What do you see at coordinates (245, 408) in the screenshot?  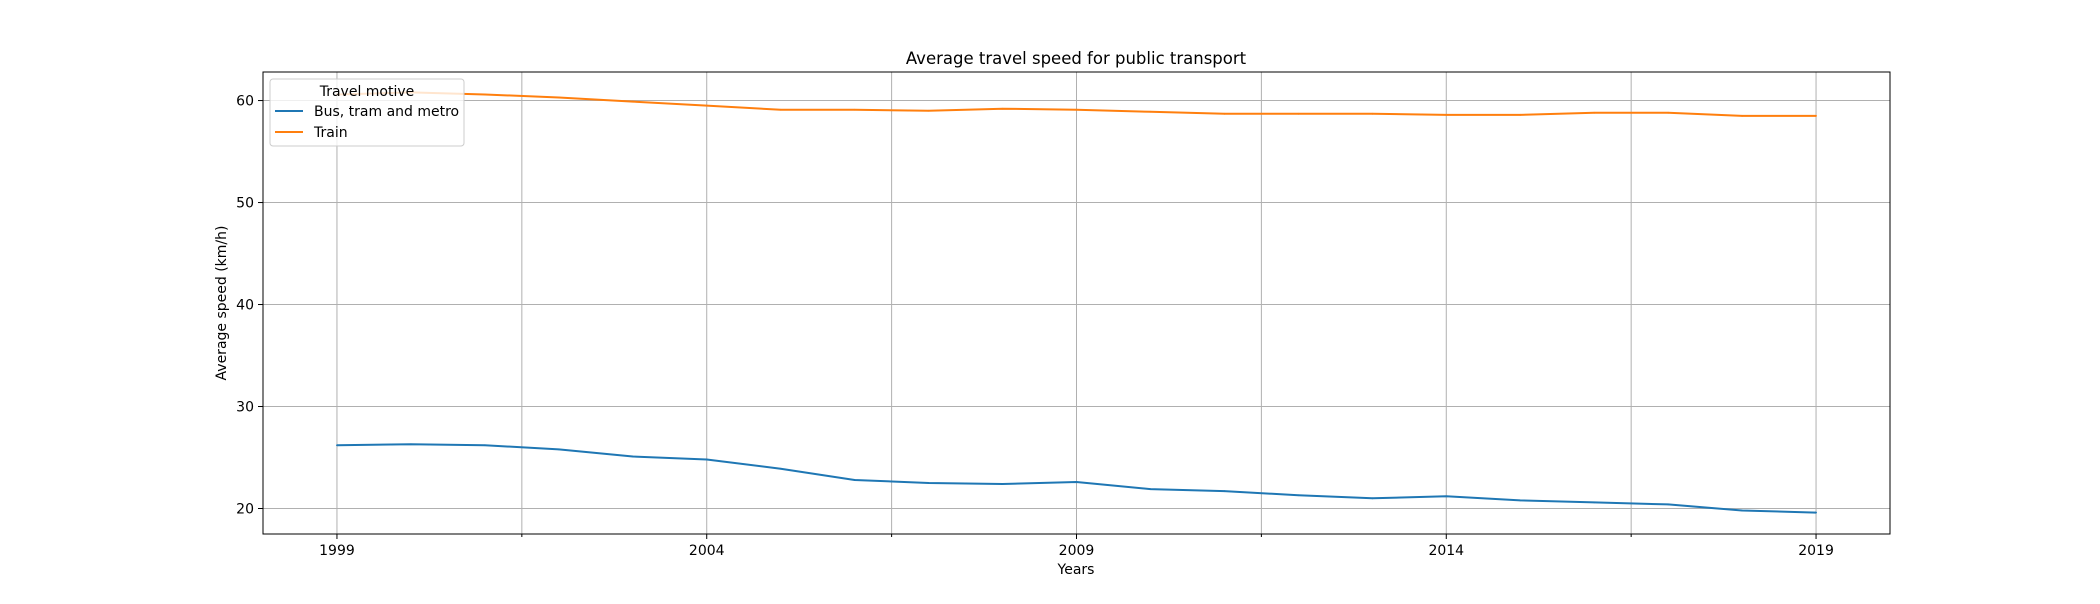 I see `y-tick-label: 30` at bounding box center [245, 408].